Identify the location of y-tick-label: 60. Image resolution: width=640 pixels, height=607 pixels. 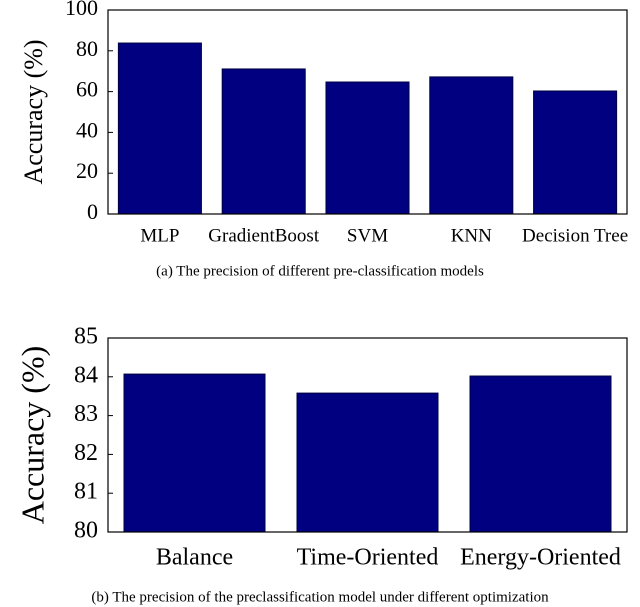
(87, 89).